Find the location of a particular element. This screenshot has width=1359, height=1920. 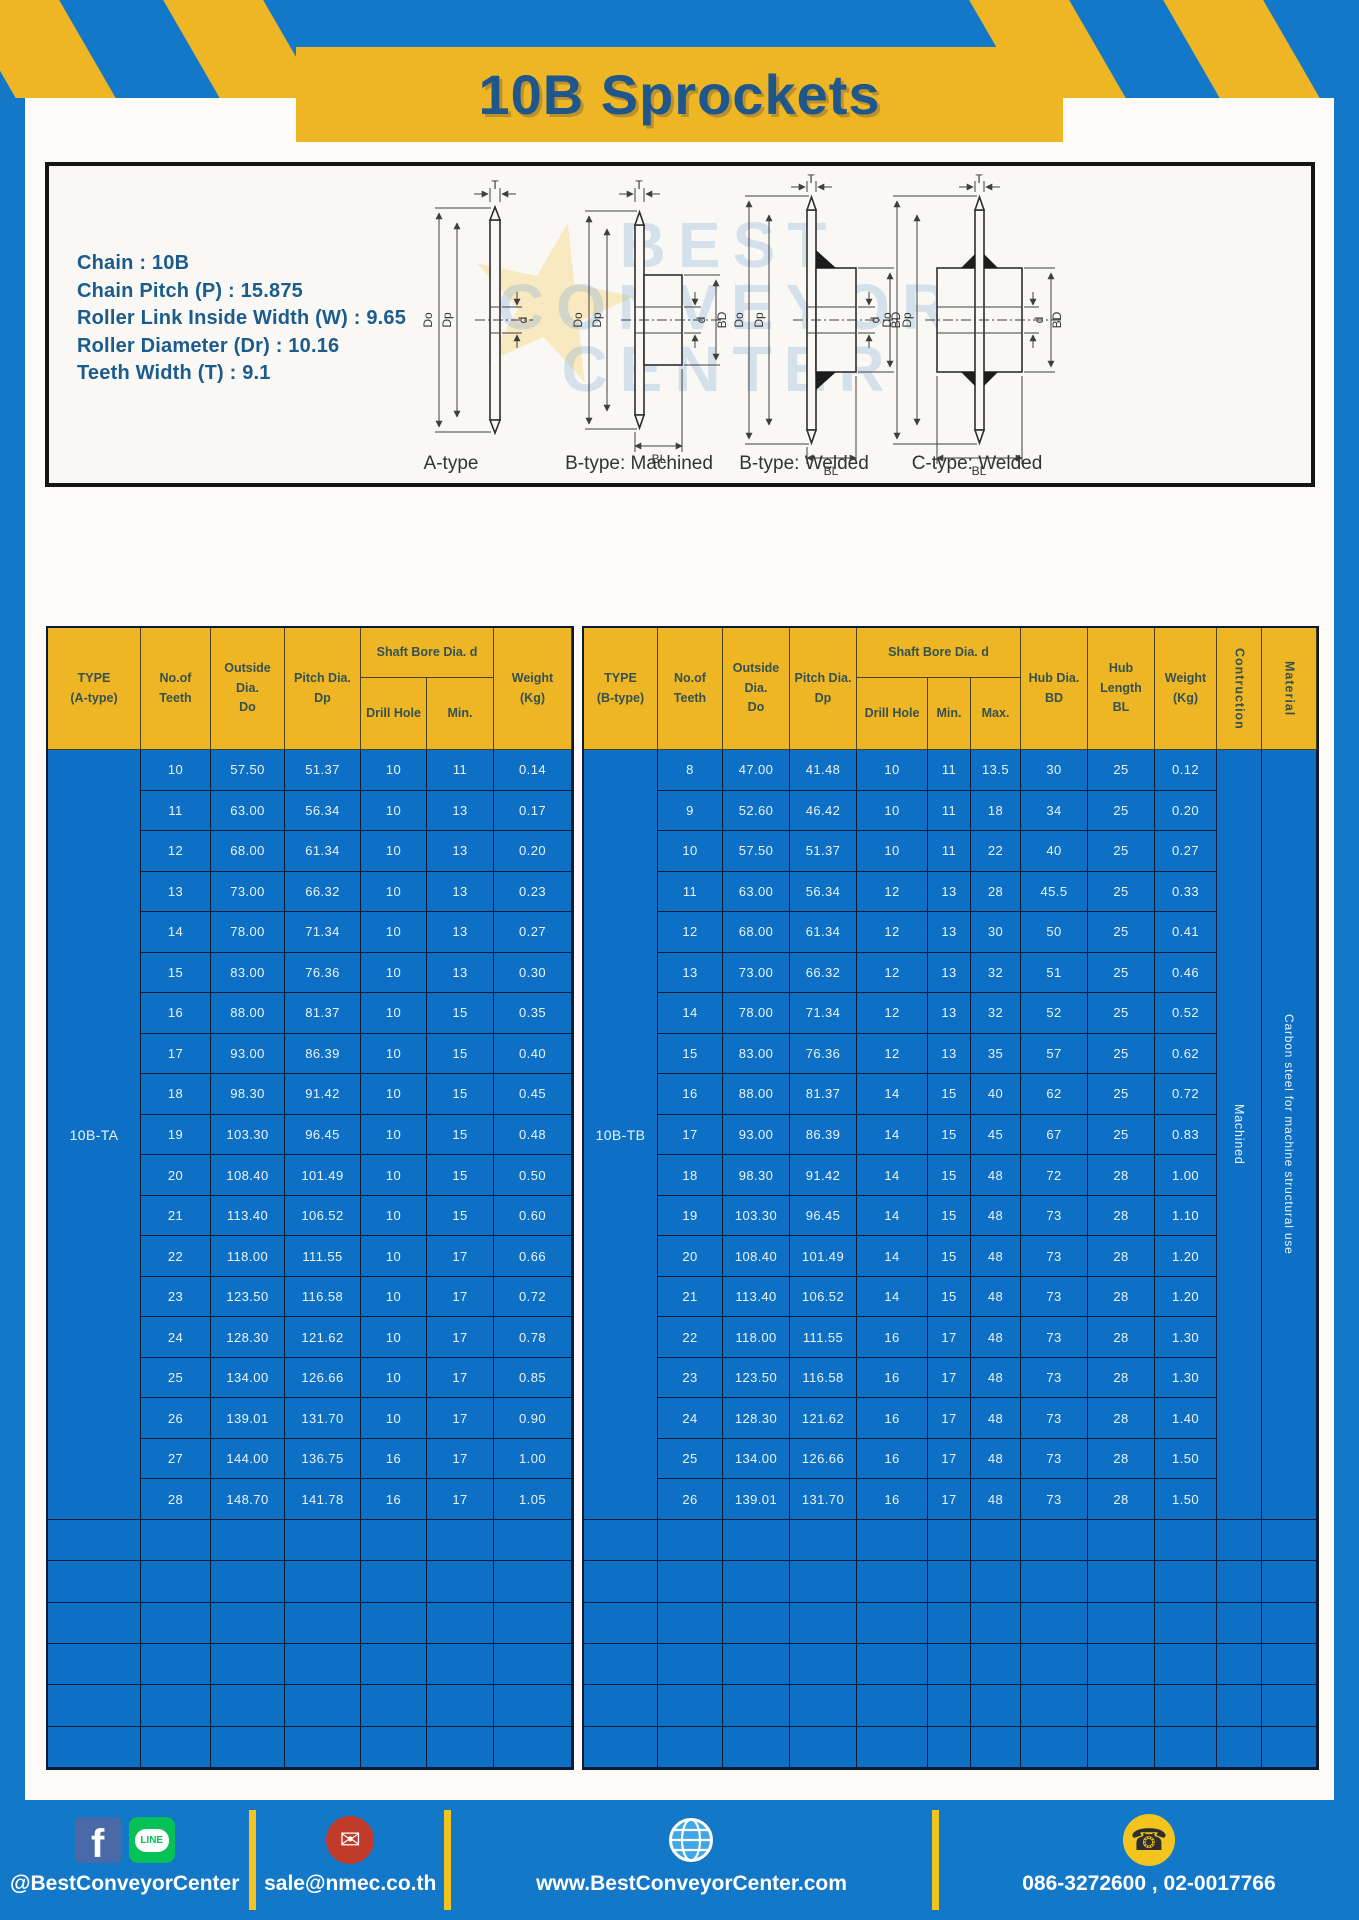

table-cell: 96.45 is located at coordinates (323, 1135).